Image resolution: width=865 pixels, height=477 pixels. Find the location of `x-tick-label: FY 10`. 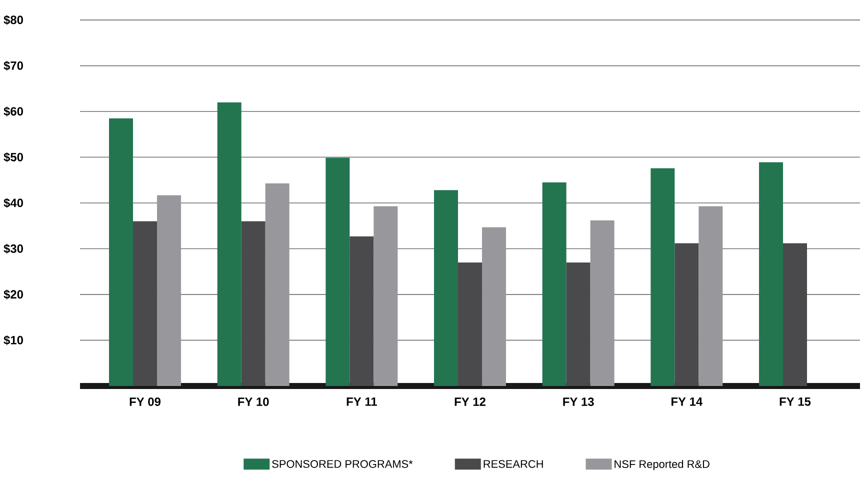

x-tick-label: FY 10 is located at coordinates (253, 402).